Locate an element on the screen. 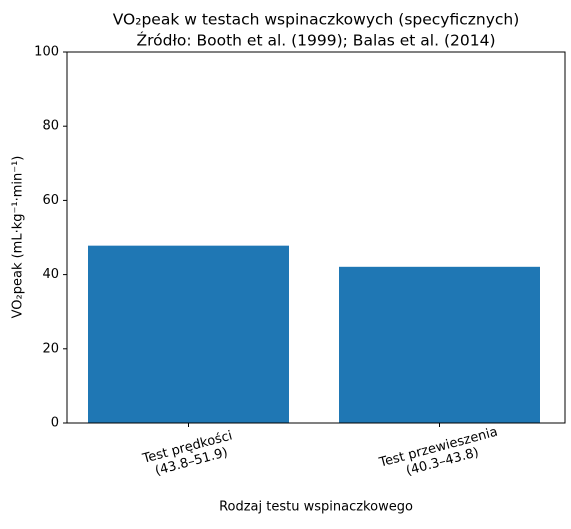 The image size is (571, 529). y-axis-label: VO₂peak (mL·kg⁻¹·min⁻¹) is located at coordinates (18, 237).